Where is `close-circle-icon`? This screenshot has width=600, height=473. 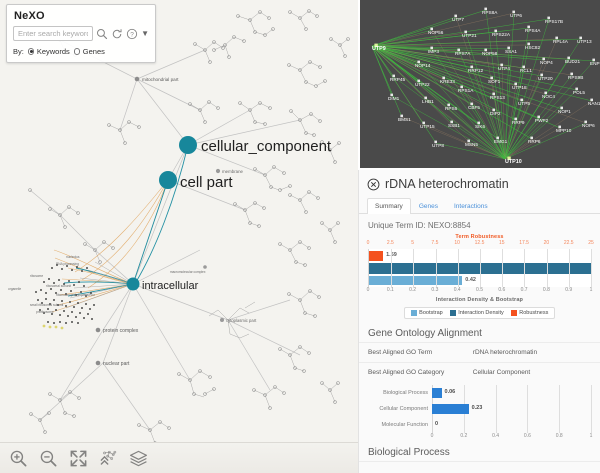 close-circle-icon is located at coordinates (373, 184).